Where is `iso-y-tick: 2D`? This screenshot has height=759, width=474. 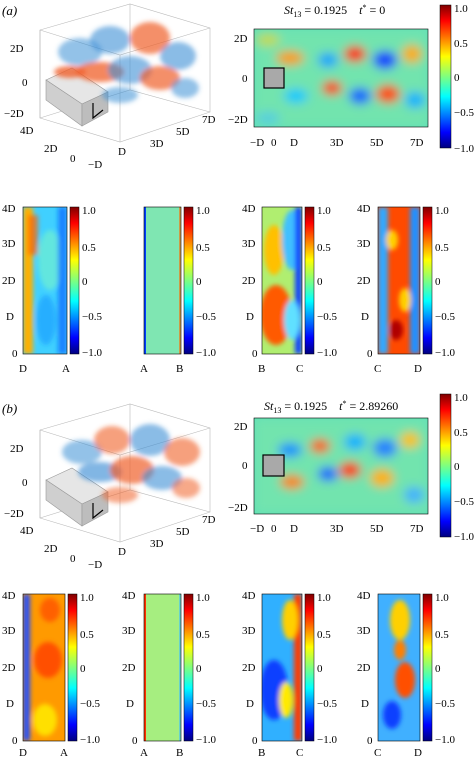 iso-y-tick: 2D is located at coordinates (51, 149).